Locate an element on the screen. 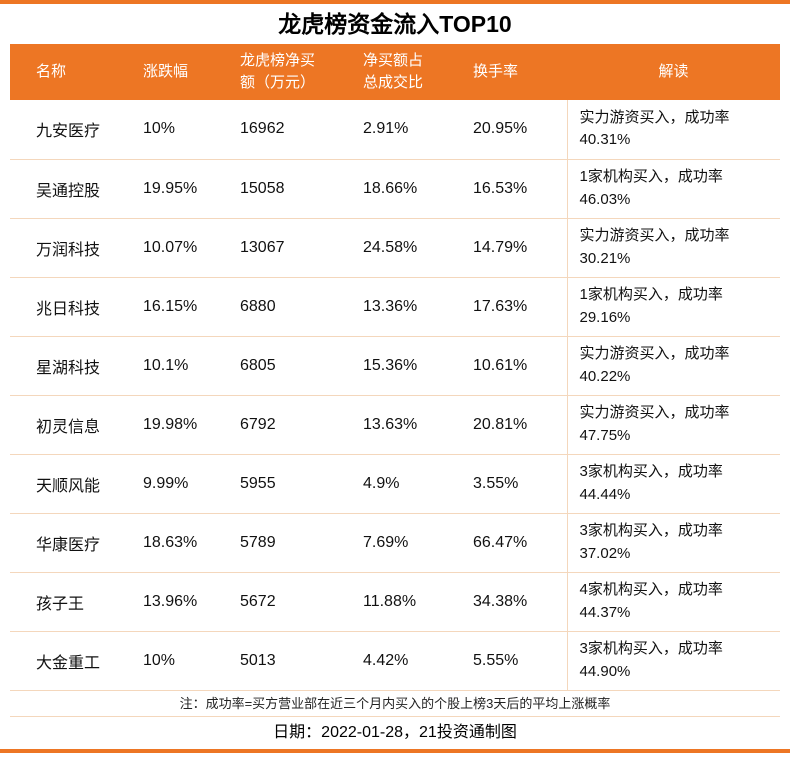 This screenshot has width=790, height=770. cell-net-buy: 5789 is located at coordinates (293, 543).